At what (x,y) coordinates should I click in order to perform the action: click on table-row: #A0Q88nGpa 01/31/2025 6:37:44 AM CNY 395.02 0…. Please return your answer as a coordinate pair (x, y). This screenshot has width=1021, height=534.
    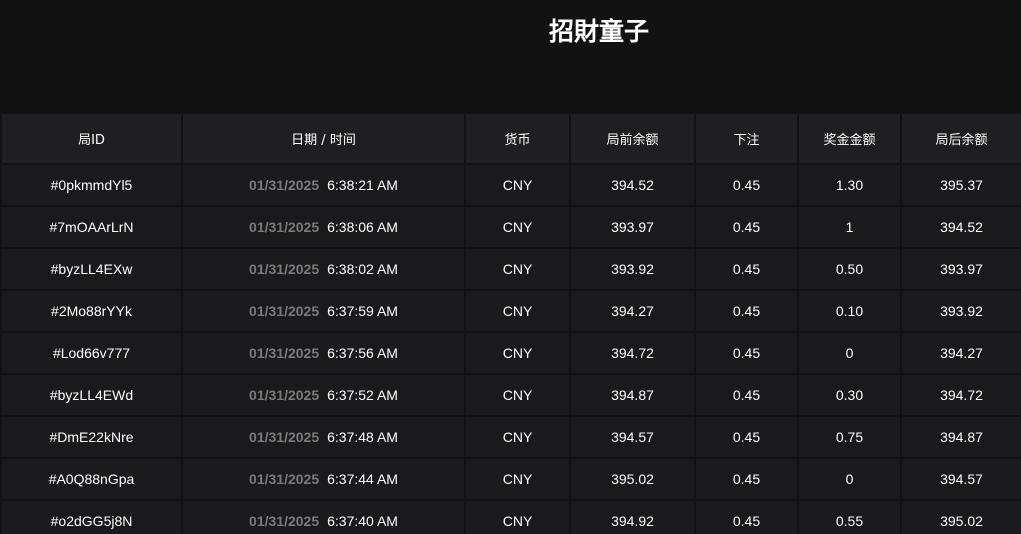
    Looking at the image, I should click on (510, 479).